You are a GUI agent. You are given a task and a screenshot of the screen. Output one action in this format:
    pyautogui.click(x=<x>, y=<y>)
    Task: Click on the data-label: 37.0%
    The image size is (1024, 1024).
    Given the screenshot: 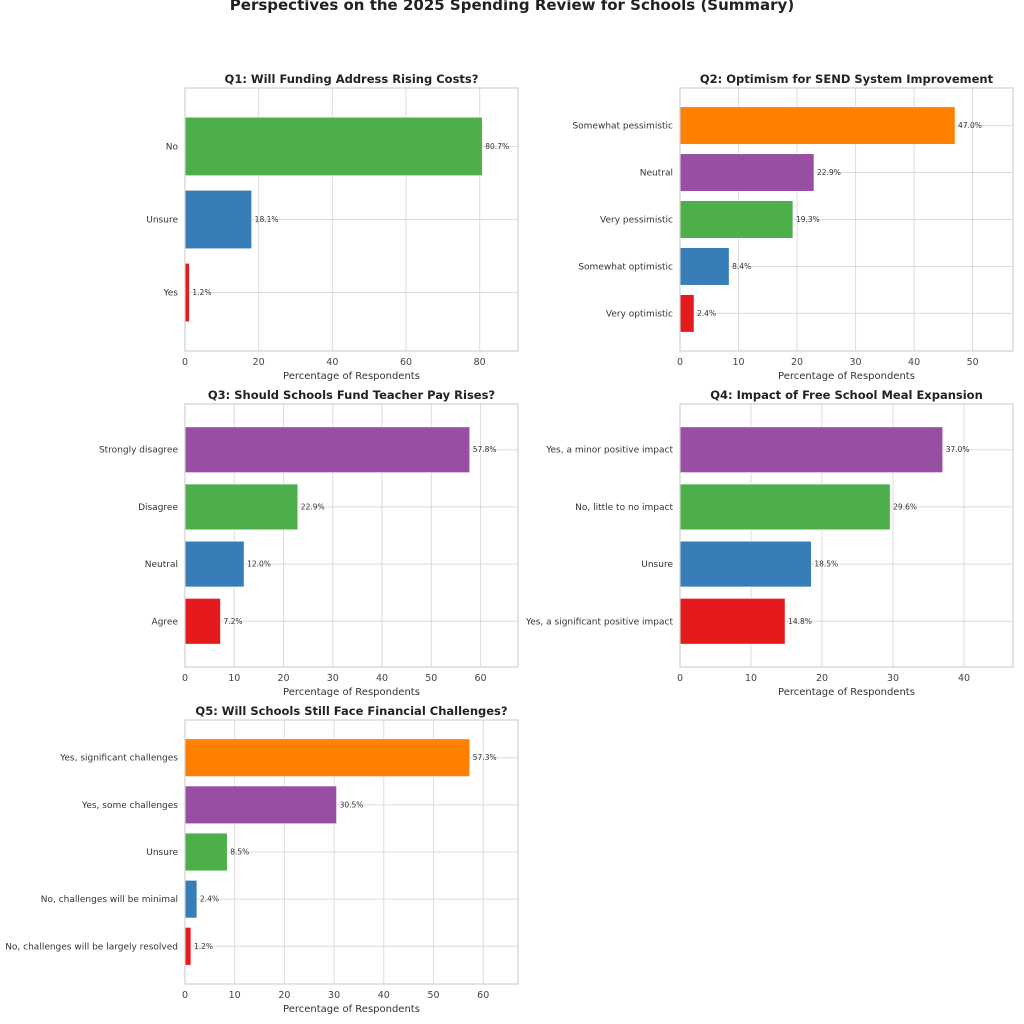 What is the action you would take?
    pyautogui.click(x=958, y=449)
    